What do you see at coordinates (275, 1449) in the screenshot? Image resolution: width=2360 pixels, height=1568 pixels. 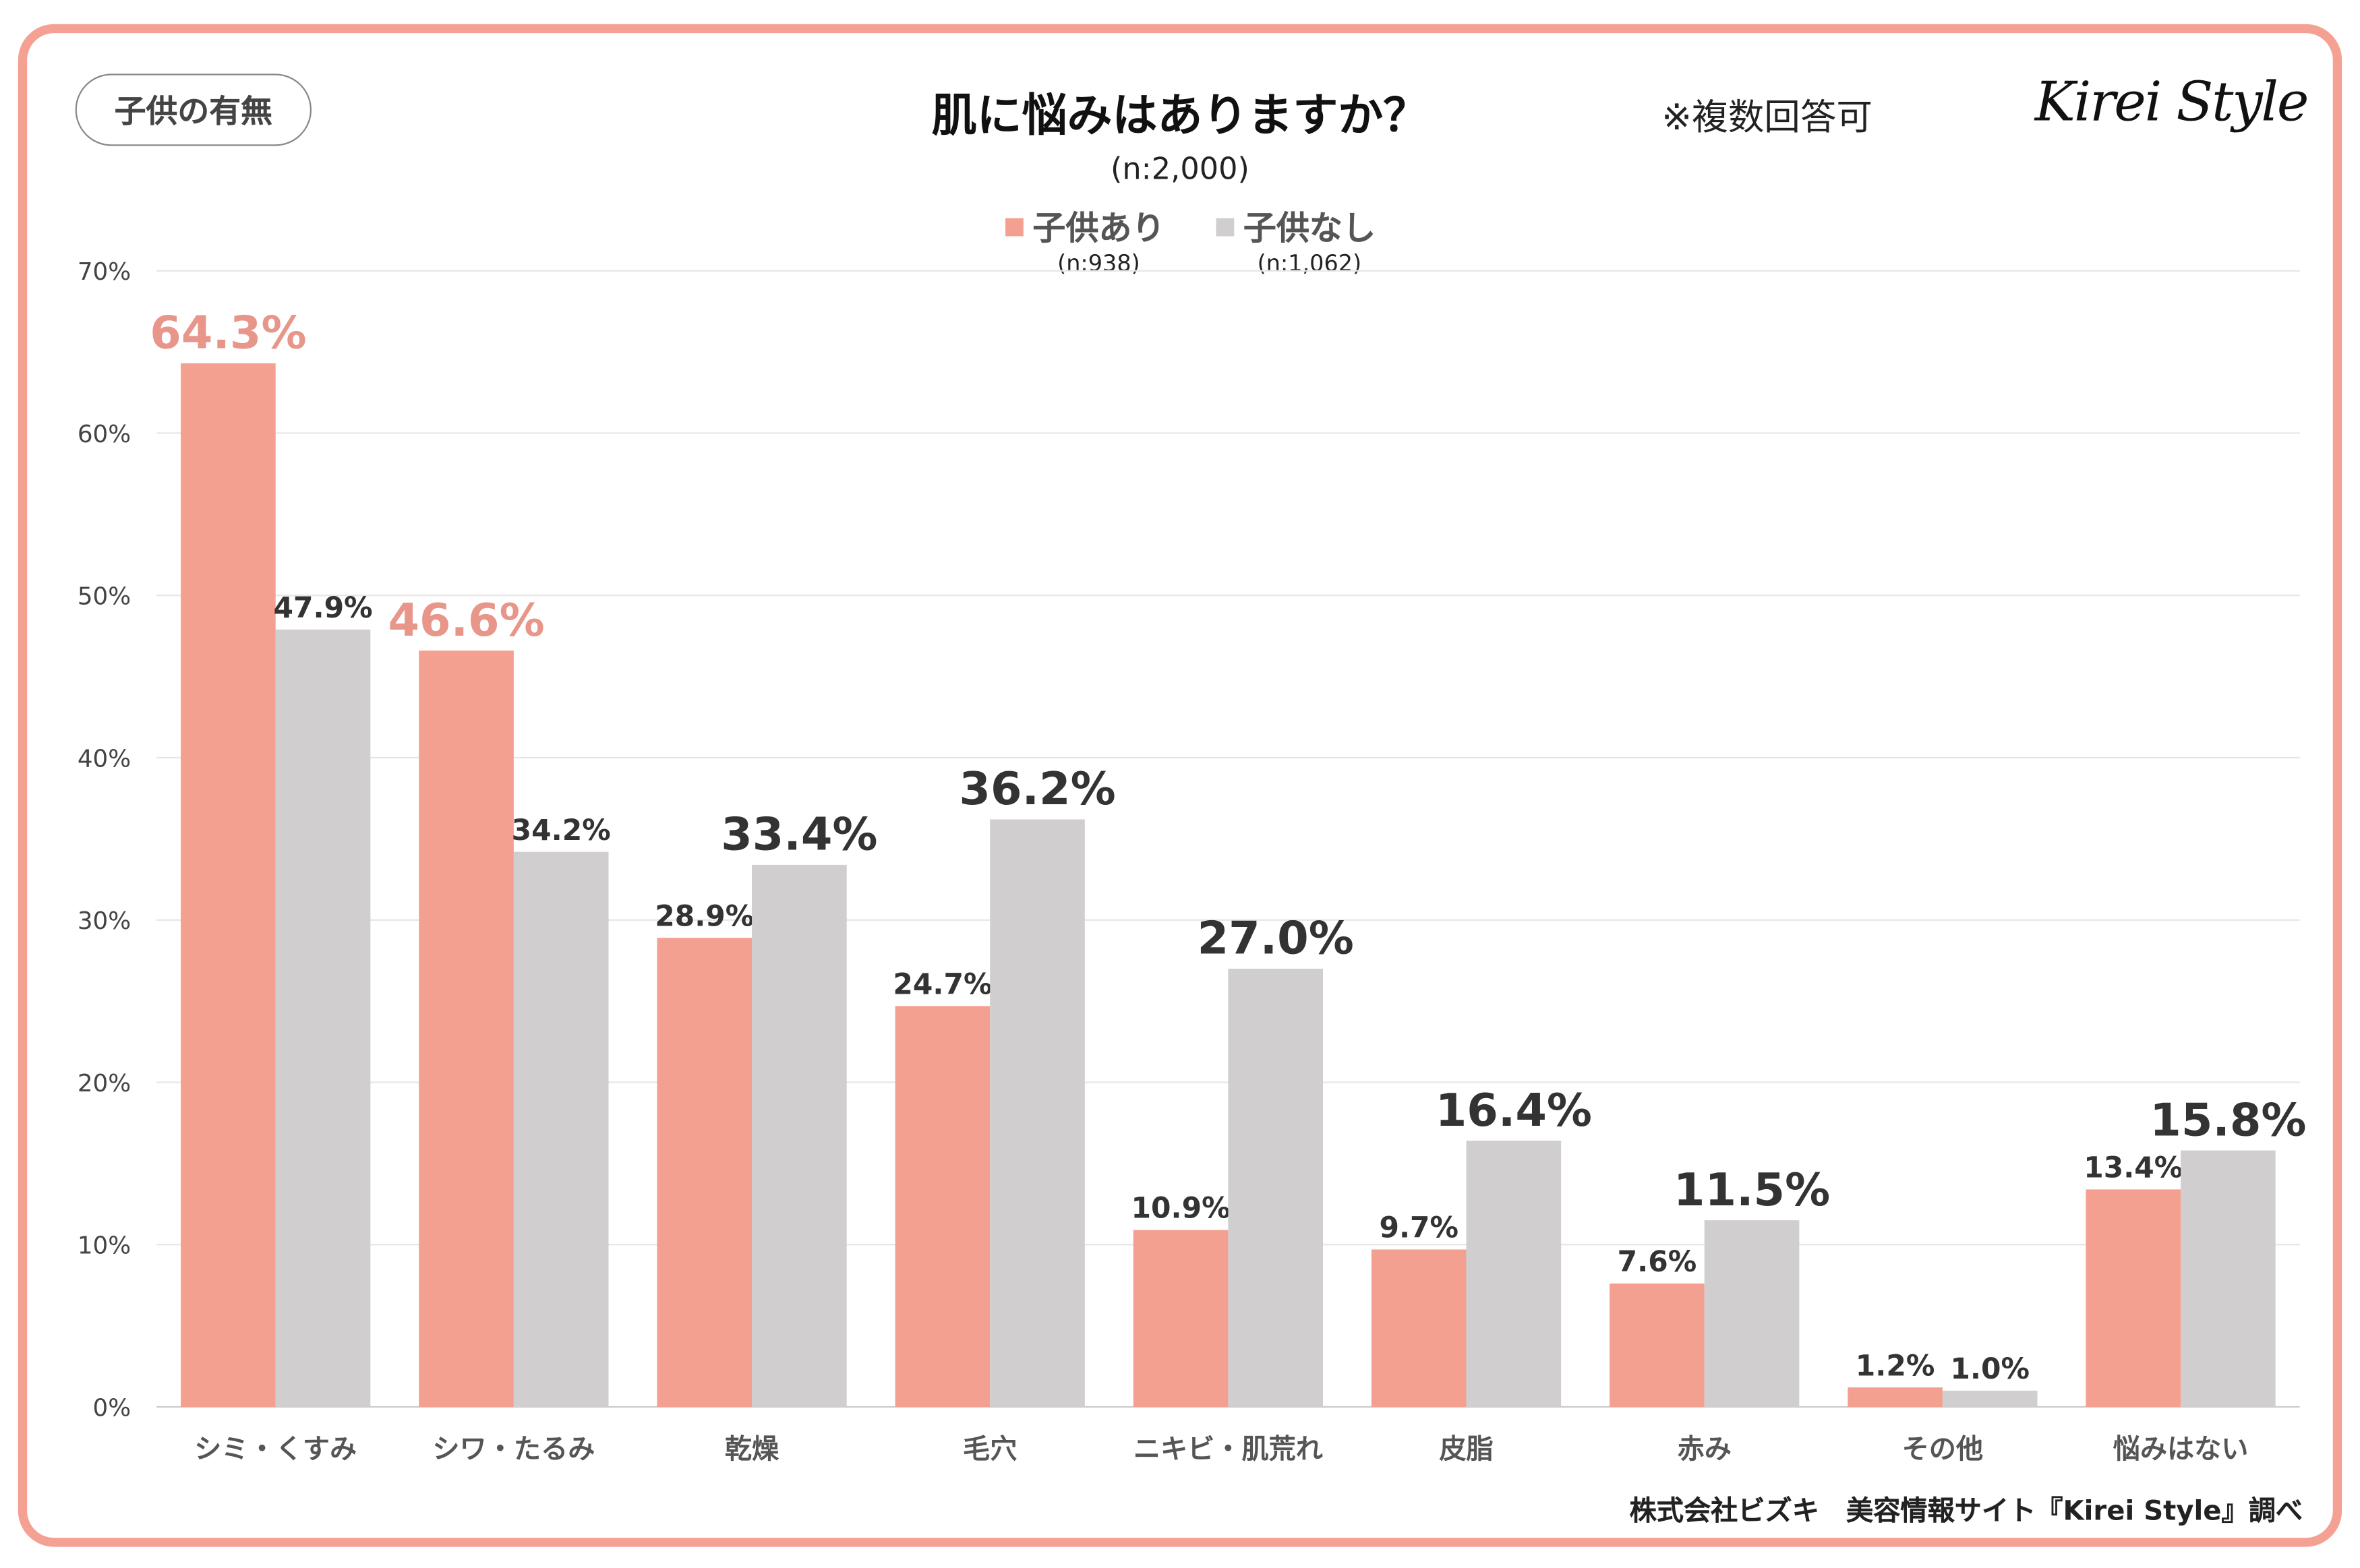 I see `x-tick-label: シミ・くすみ` at bounding box center [275, 1449].